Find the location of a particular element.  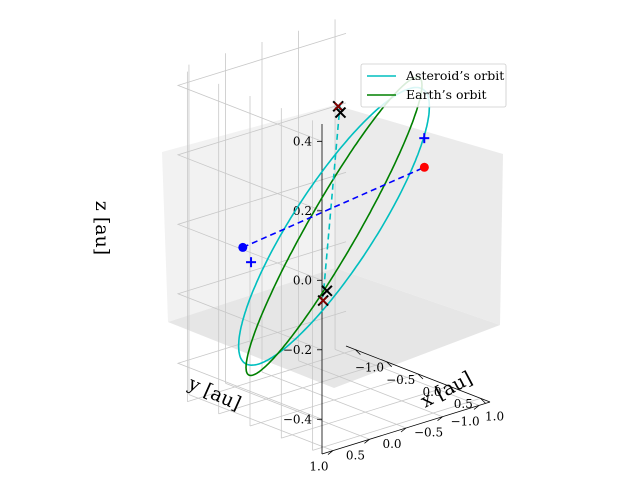

x-tick-label: −1.0 is located at coordinates (369, 368).